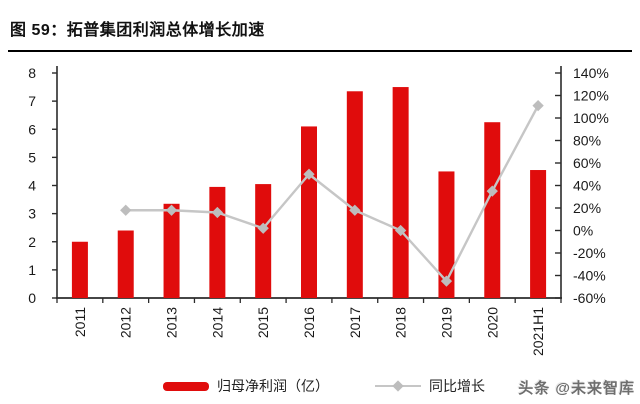 This screenshot has height=404, width=640. What do you see at coordinates (446, 234) in the screenshot?
I see `bar-2019` at bounding box center [446, 234].